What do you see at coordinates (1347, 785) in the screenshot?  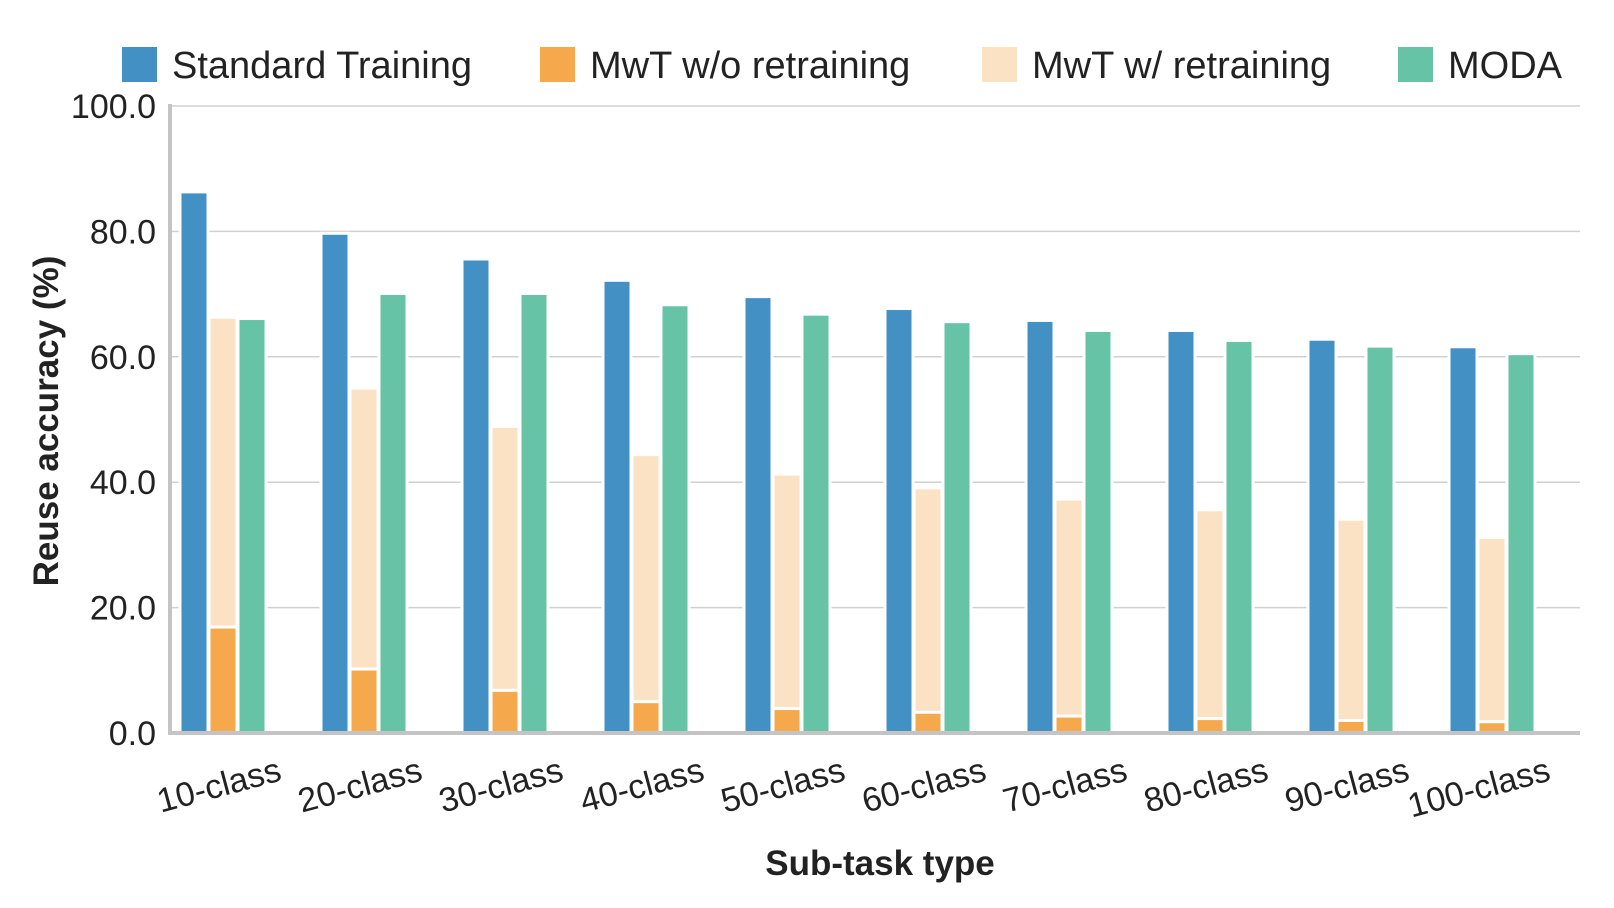 I see `x-tick-label: 90-class` at bounding box center [1347, 785].